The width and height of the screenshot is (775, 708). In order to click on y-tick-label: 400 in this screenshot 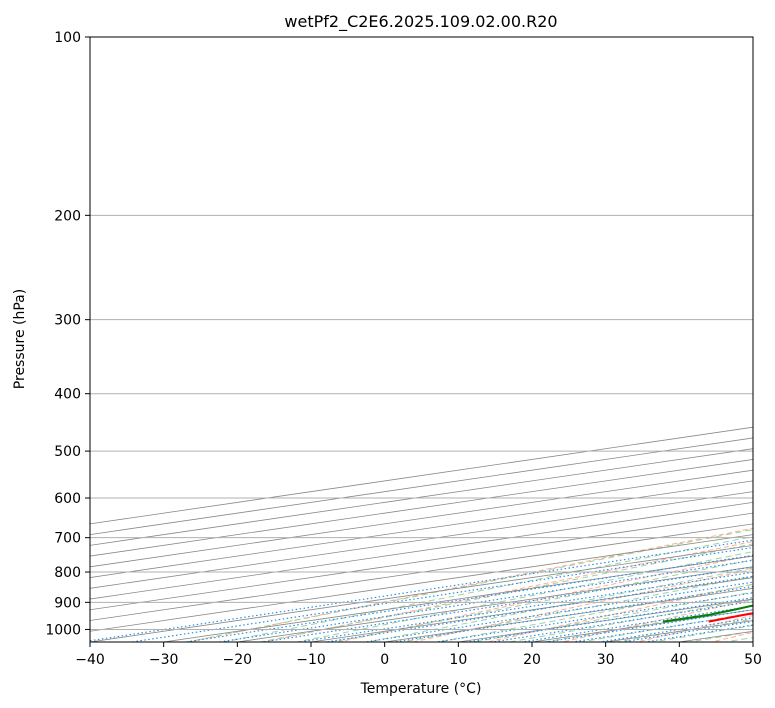, I will do `click(67, 395)`.